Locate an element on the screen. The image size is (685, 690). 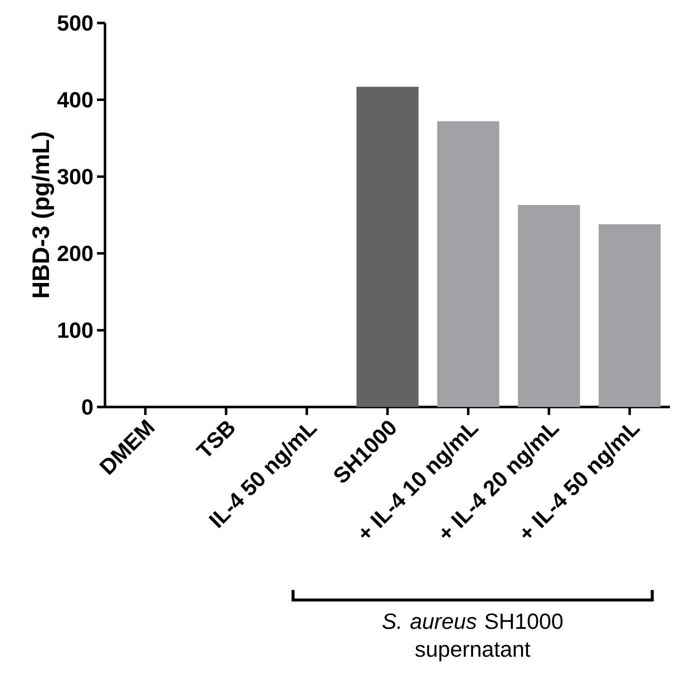
y-axis-title: HBD-3 (pg/mL) is located at coordinates (43, 215).